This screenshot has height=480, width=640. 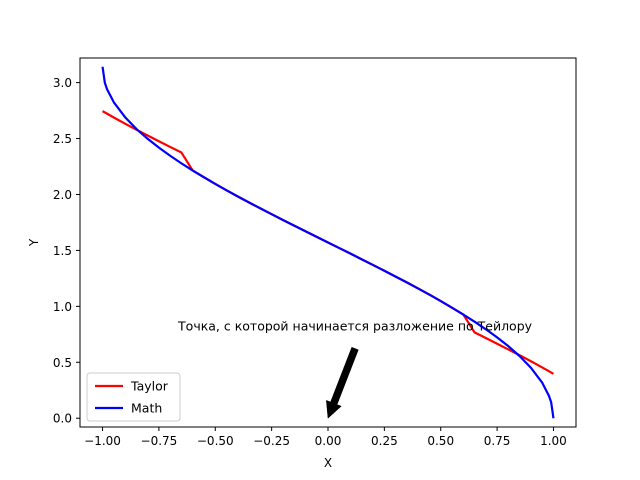 I want to click on x-tick-label: −0.75, so click(x=159, y=441).